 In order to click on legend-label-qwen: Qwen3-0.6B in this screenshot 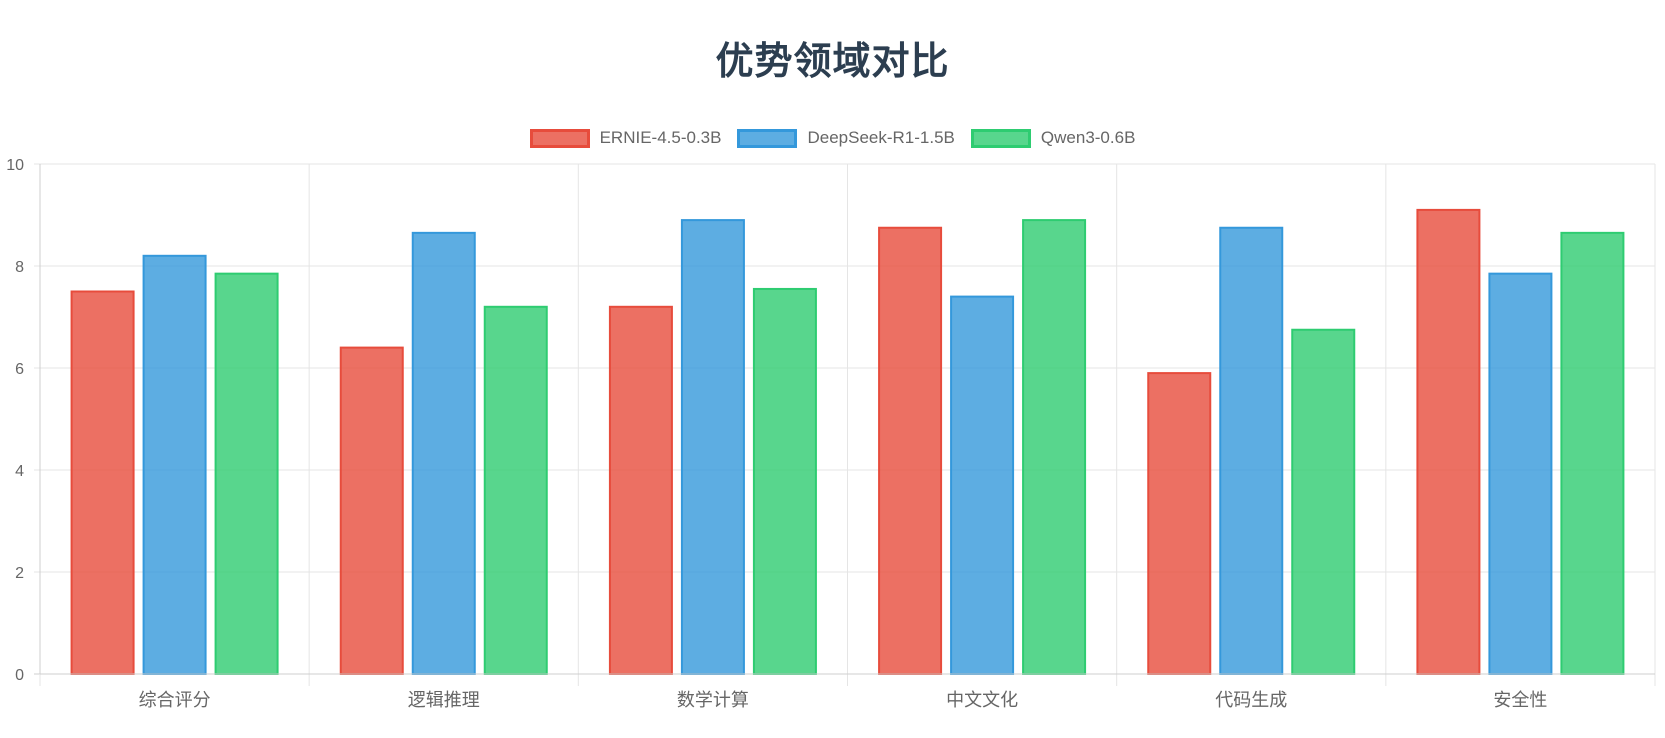, I will do `click(1088, 137)`.